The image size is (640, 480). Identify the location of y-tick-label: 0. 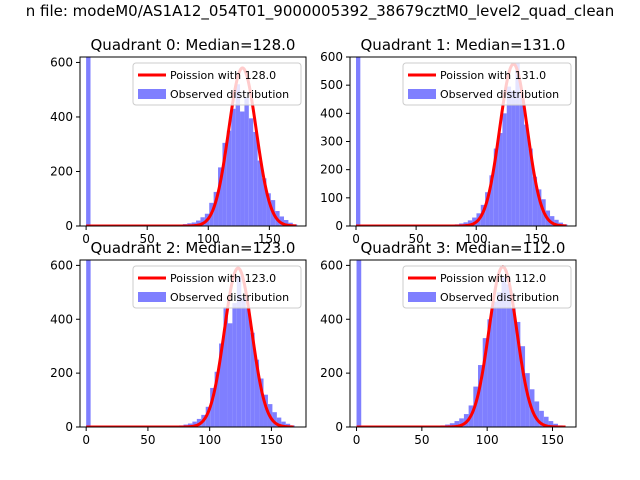
(339, 427).